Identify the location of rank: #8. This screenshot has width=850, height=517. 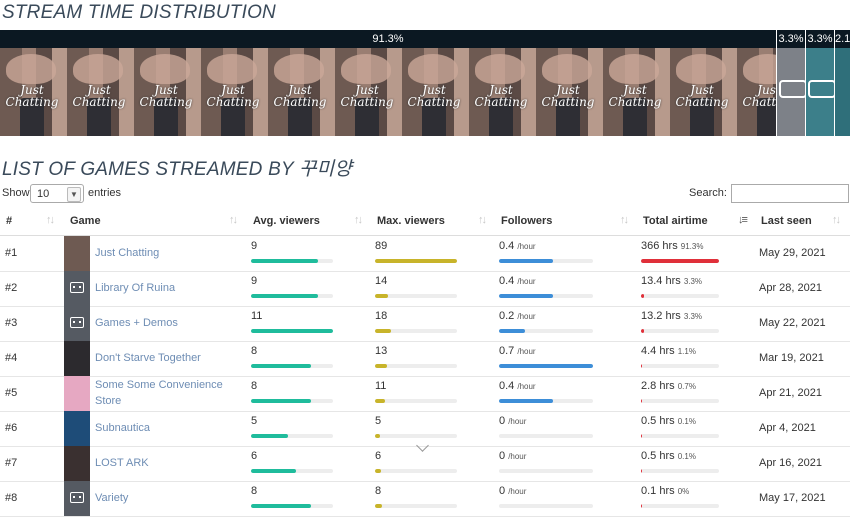
(11, 498).